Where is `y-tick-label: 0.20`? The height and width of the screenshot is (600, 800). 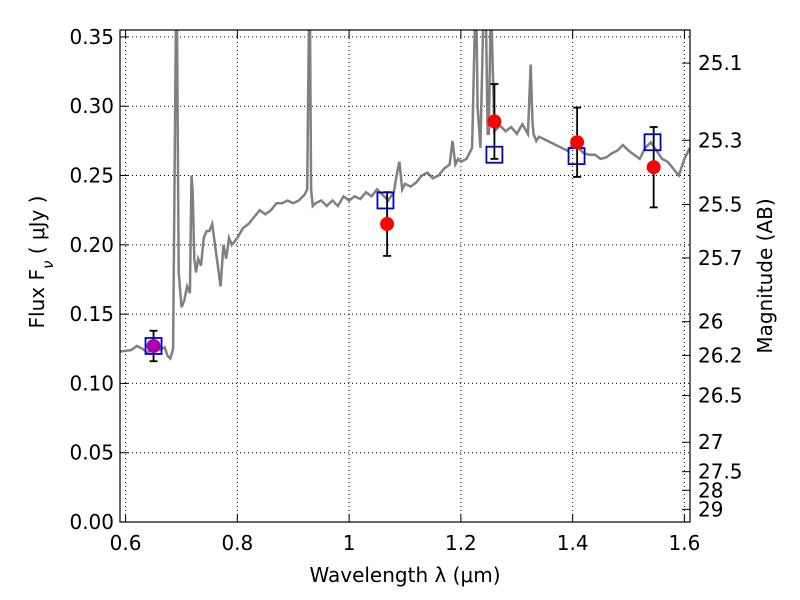 y-tick-label: 0.20 is located at coordinates (91, 245).